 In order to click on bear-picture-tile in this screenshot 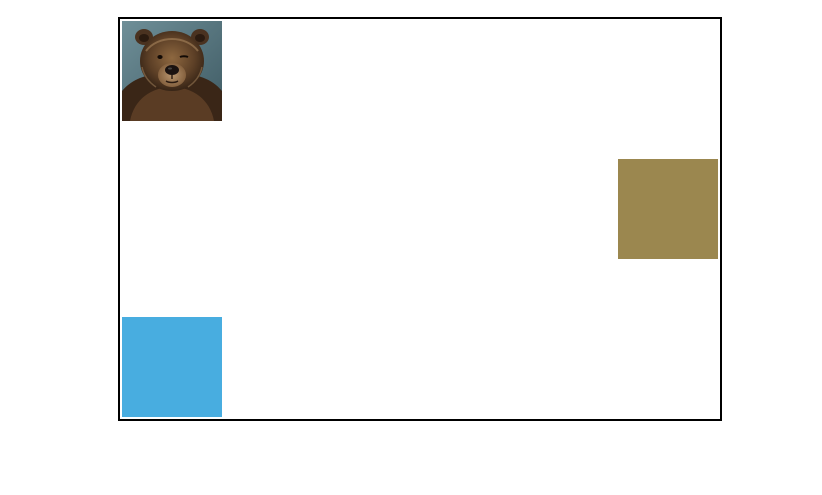, I will do `click(172, 71)`.